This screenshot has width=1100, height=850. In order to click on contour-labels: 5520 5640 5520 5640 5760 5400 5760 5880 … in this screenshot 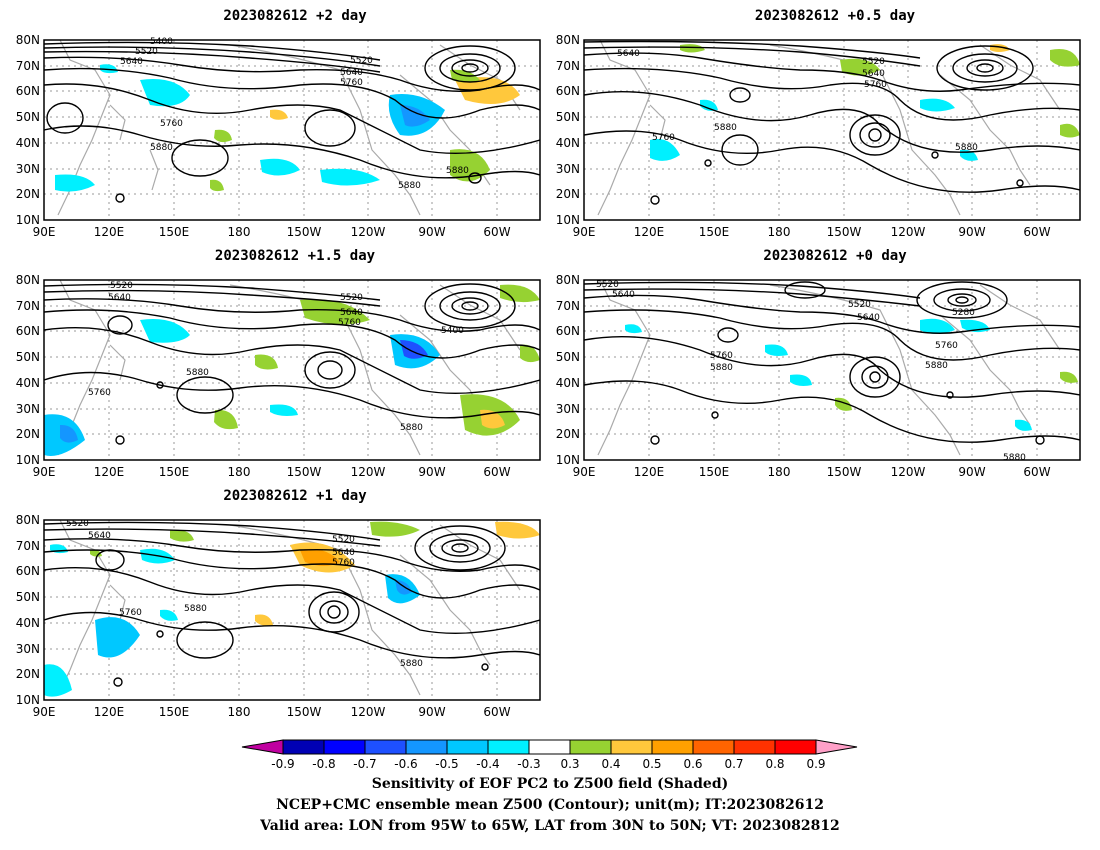, I will do `click(276, 357)`.